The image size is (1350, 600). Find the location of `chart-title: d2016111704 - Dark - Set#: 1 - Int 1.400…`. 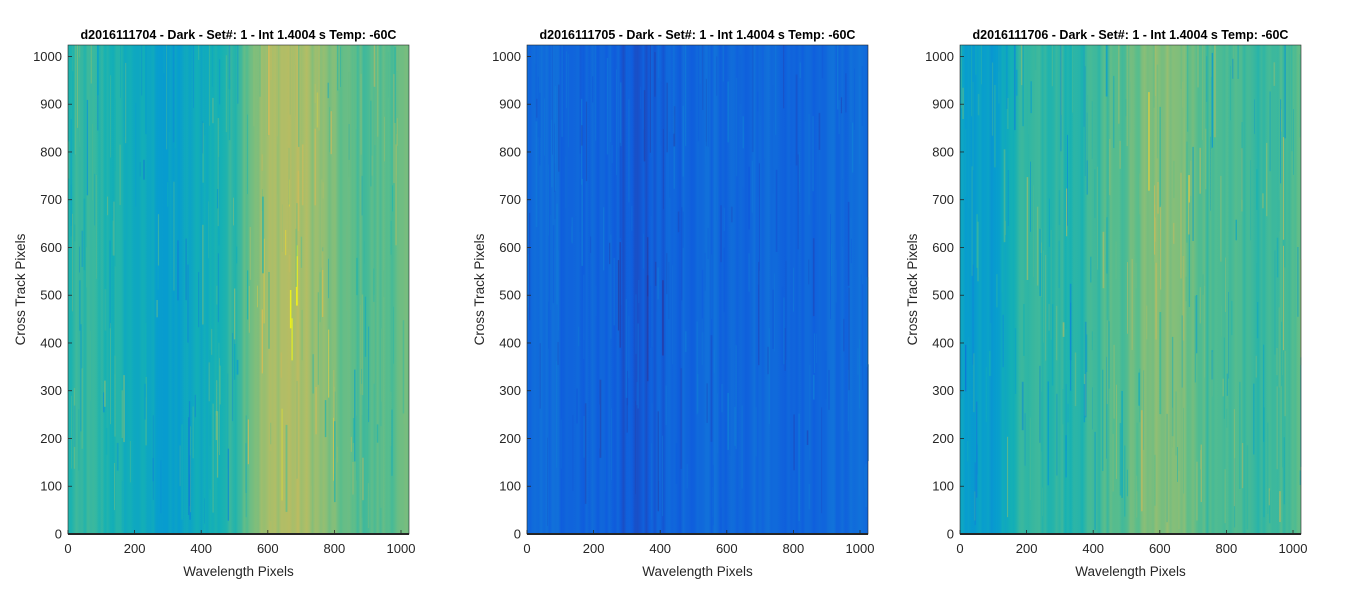

chart-title: d2016111704 - Dark - Set#: 1 - Int 1.400… is located at coordinates (239, 35).